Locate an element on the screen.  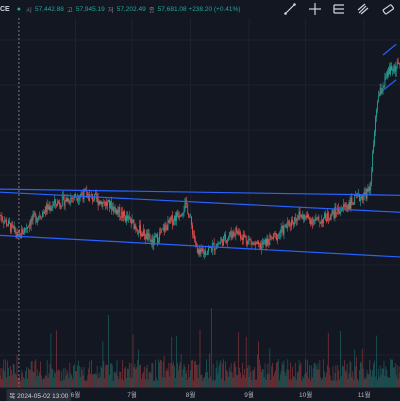
time-tick: 8월 is located at coordinates (191, 394).